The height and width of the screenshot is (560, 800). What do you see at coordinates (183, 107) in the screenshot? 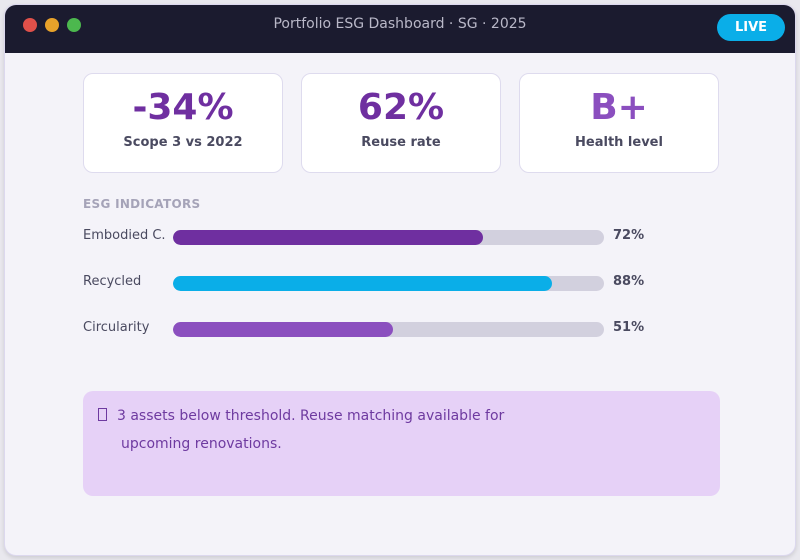
I see `kpi-value: -34%` at bounding box center [183, 107].